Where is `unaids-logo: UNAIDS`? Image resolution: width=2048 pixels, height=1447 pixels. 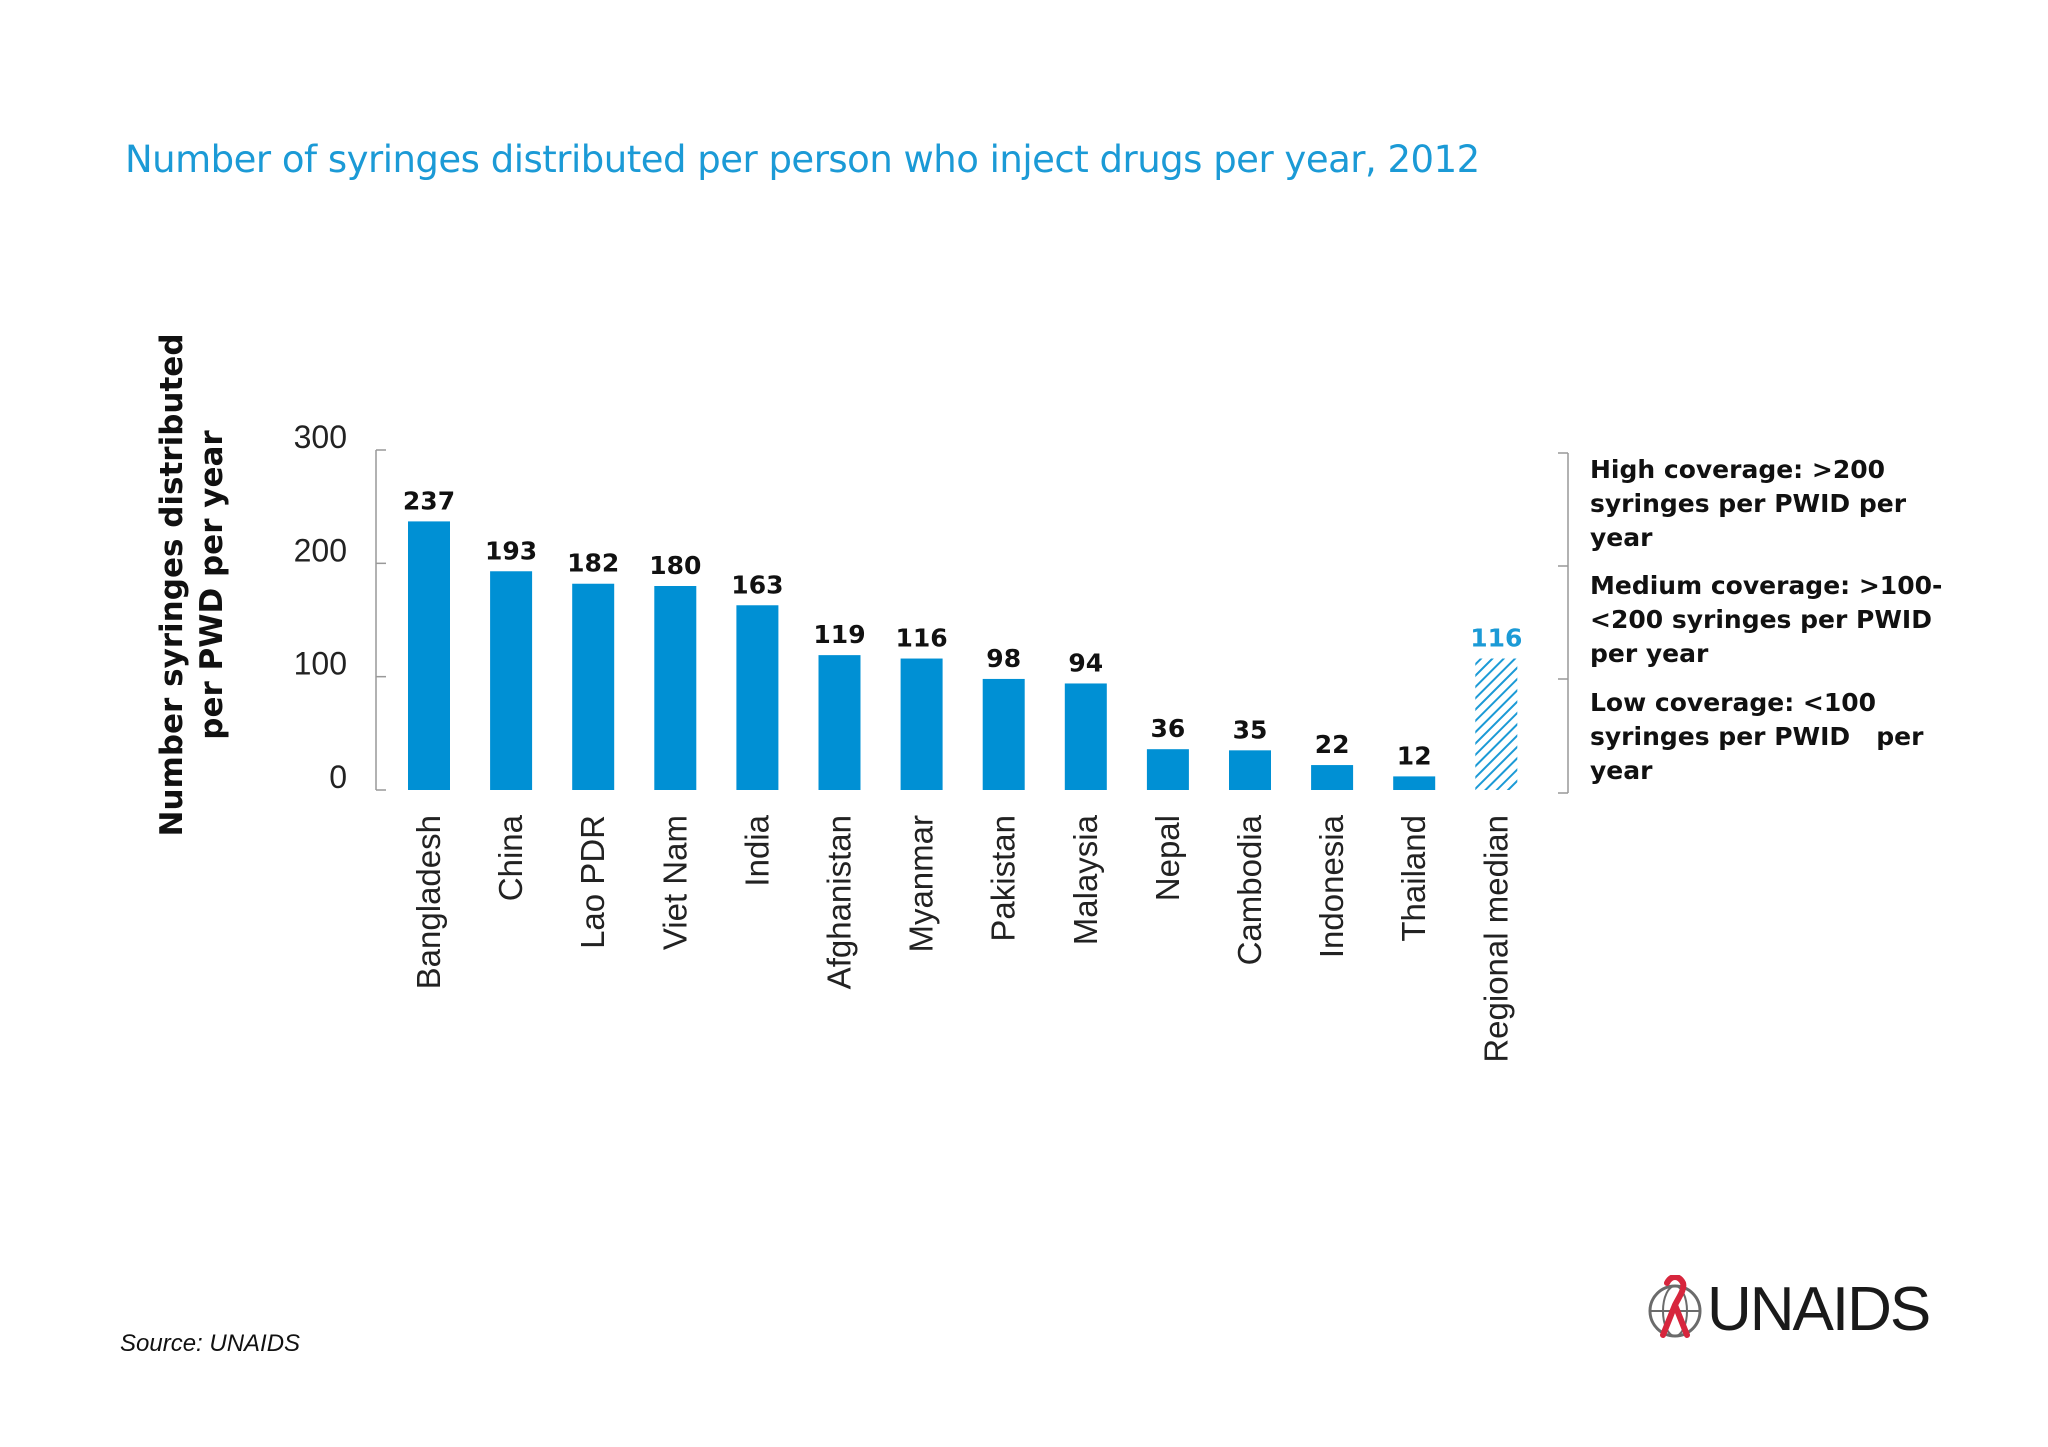
unaids-logo: UNAIDS is located at coordinates (1795, 1310).